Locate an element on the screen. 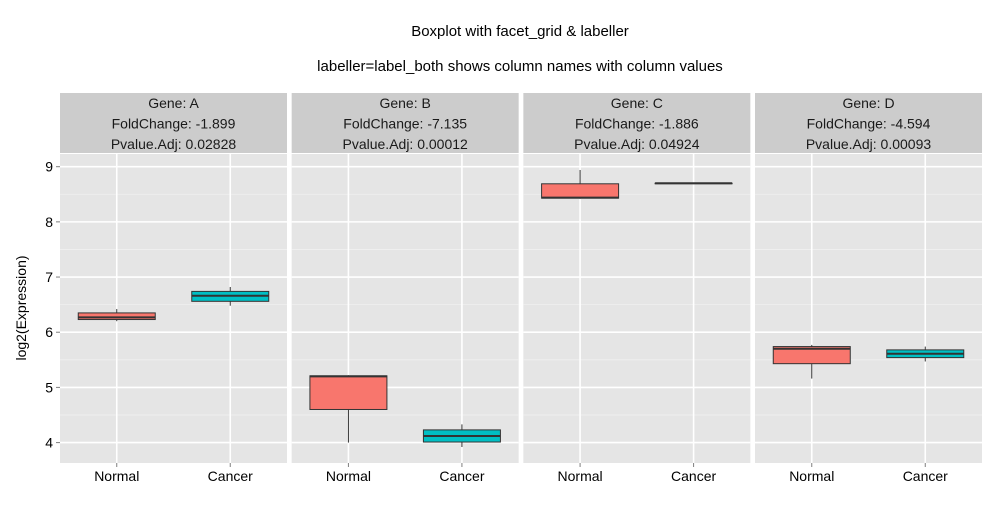 The image size is (1000, 505). strip-label: Gene: D is located at coordinates (868, 103).